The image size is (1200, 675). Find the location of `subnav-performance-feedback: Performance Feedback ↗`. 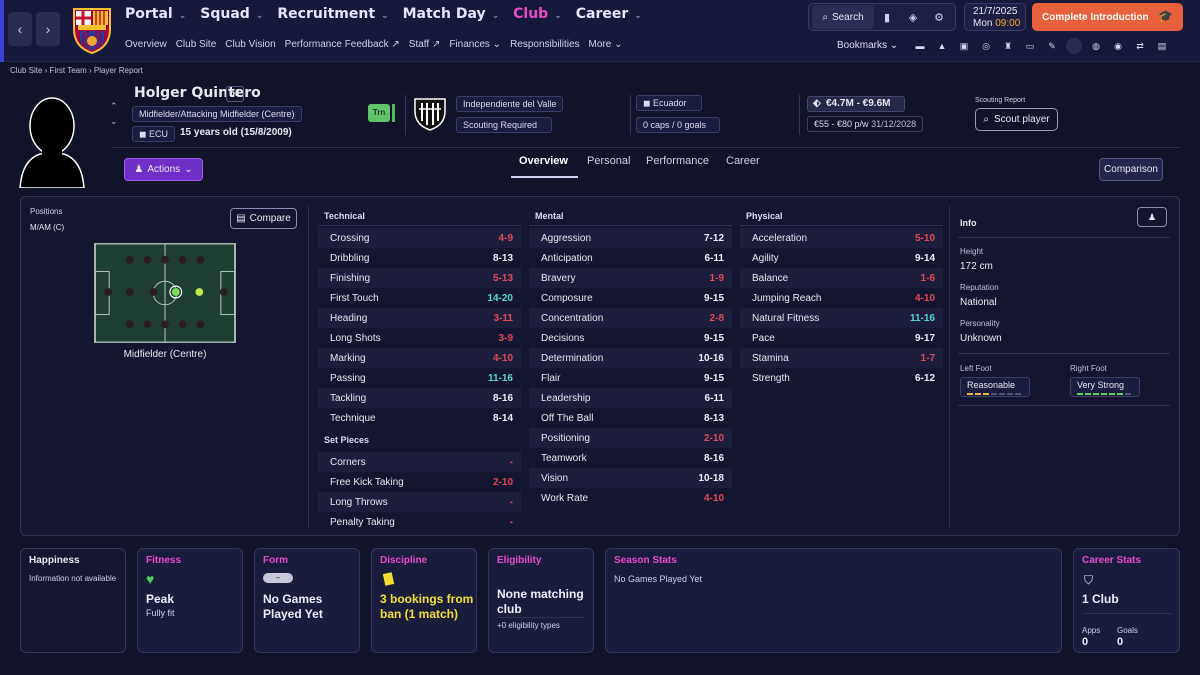

subnav-performance-feedback: Performance Feedback ↗ is located at coordinates (342, 44).